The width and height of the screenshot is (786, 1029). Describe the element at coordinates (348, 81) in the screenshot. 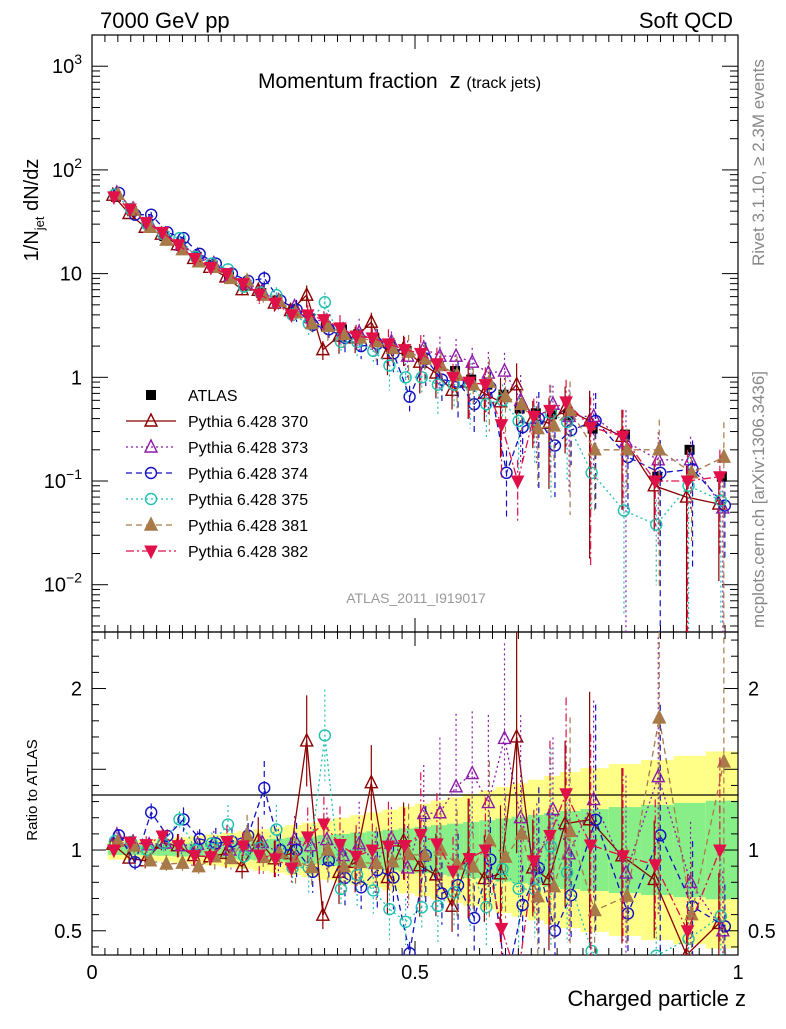

I see `plot-title-main: Momentum fraction` at that location.